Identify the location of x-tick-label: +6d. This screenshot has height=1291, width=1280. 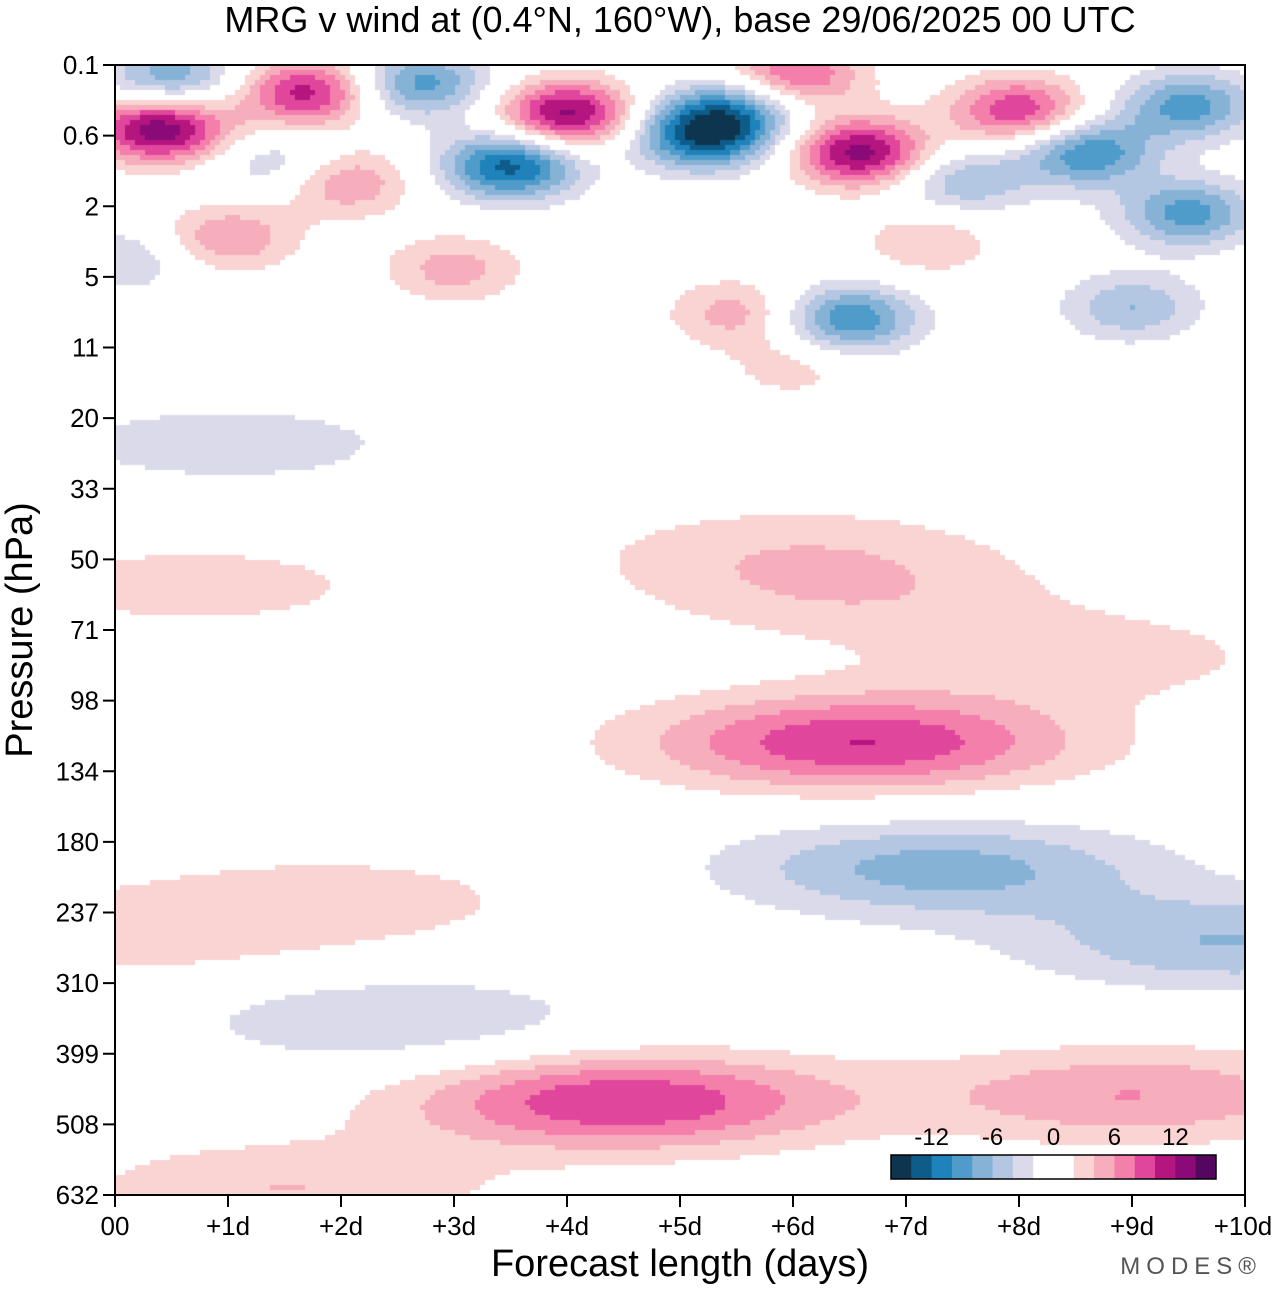
(793, 1226).